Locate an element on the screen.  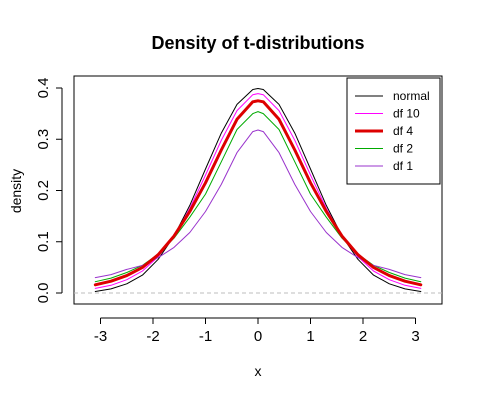
x-axis: -3 -2 -1 0 1 2 3 is located at coordinates (257, 331).